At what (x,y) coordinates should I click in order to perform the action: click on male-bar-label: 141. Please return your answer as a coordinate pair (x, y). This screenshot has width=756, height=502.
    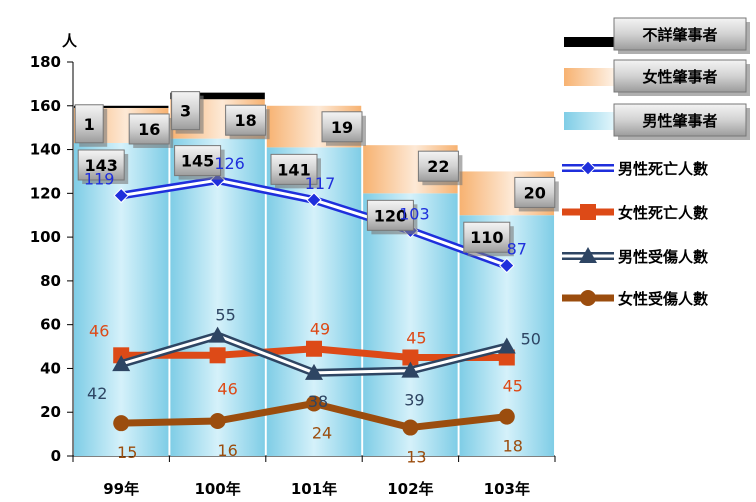
    Looking at the image, I should click on (295, 171).